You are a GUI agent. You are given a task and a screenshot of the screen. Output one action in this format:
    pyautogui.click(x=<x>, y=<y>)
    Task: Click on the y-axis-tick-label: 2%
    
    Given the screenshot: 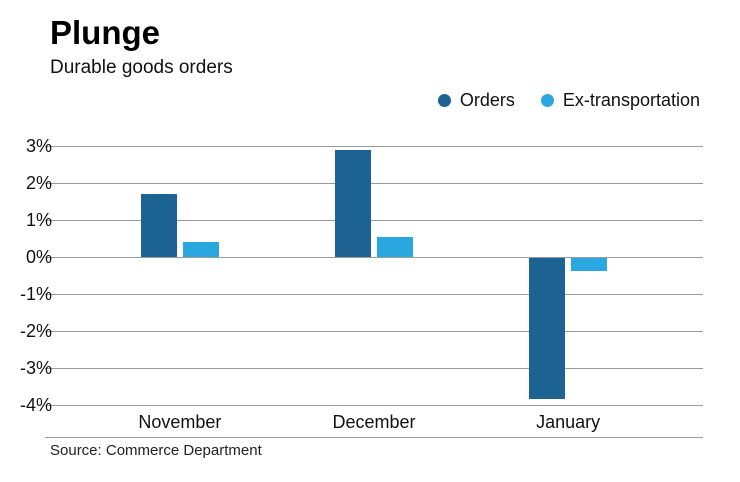 What is the action you would take?
    pyautogui.click(x=38, y=183)
    